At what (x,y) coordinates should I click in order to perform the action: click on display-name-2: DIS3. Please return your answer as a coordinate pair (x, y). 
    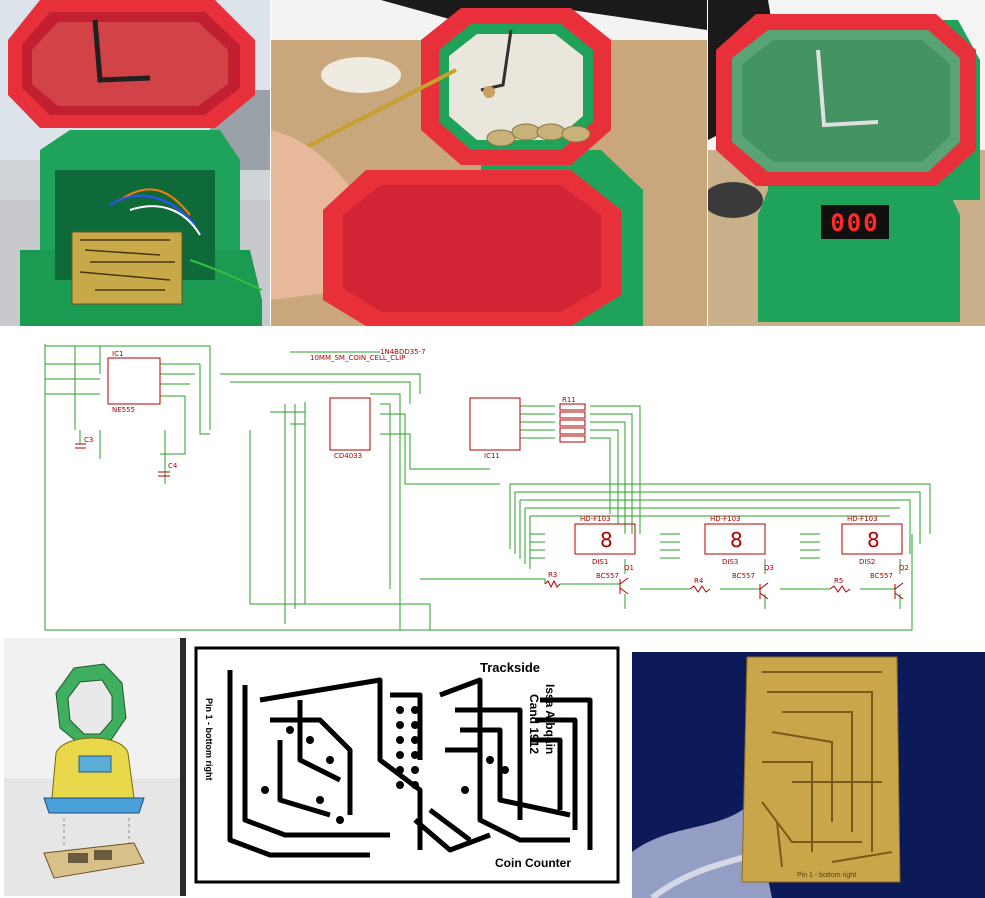
    Looking at the image, I should click on (730, 562).